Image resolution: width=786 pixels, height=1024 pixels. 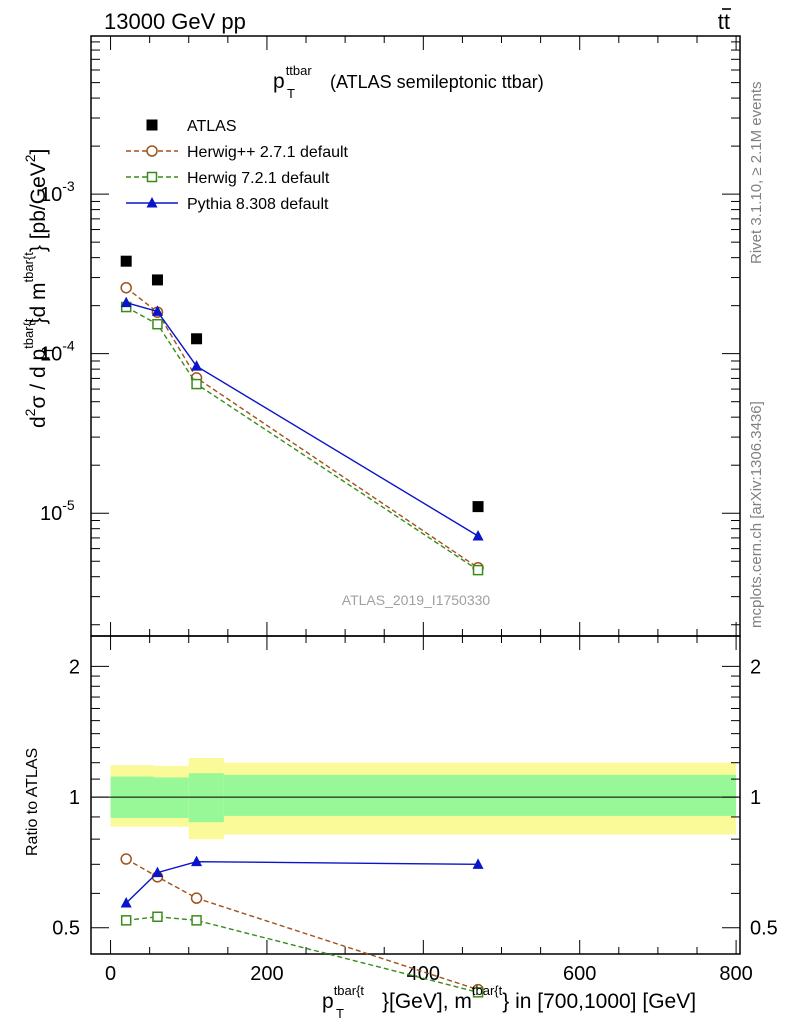 I want to click on legend-label-1: Herwig++ 2.7.1 default, so click(x=268, y=152).